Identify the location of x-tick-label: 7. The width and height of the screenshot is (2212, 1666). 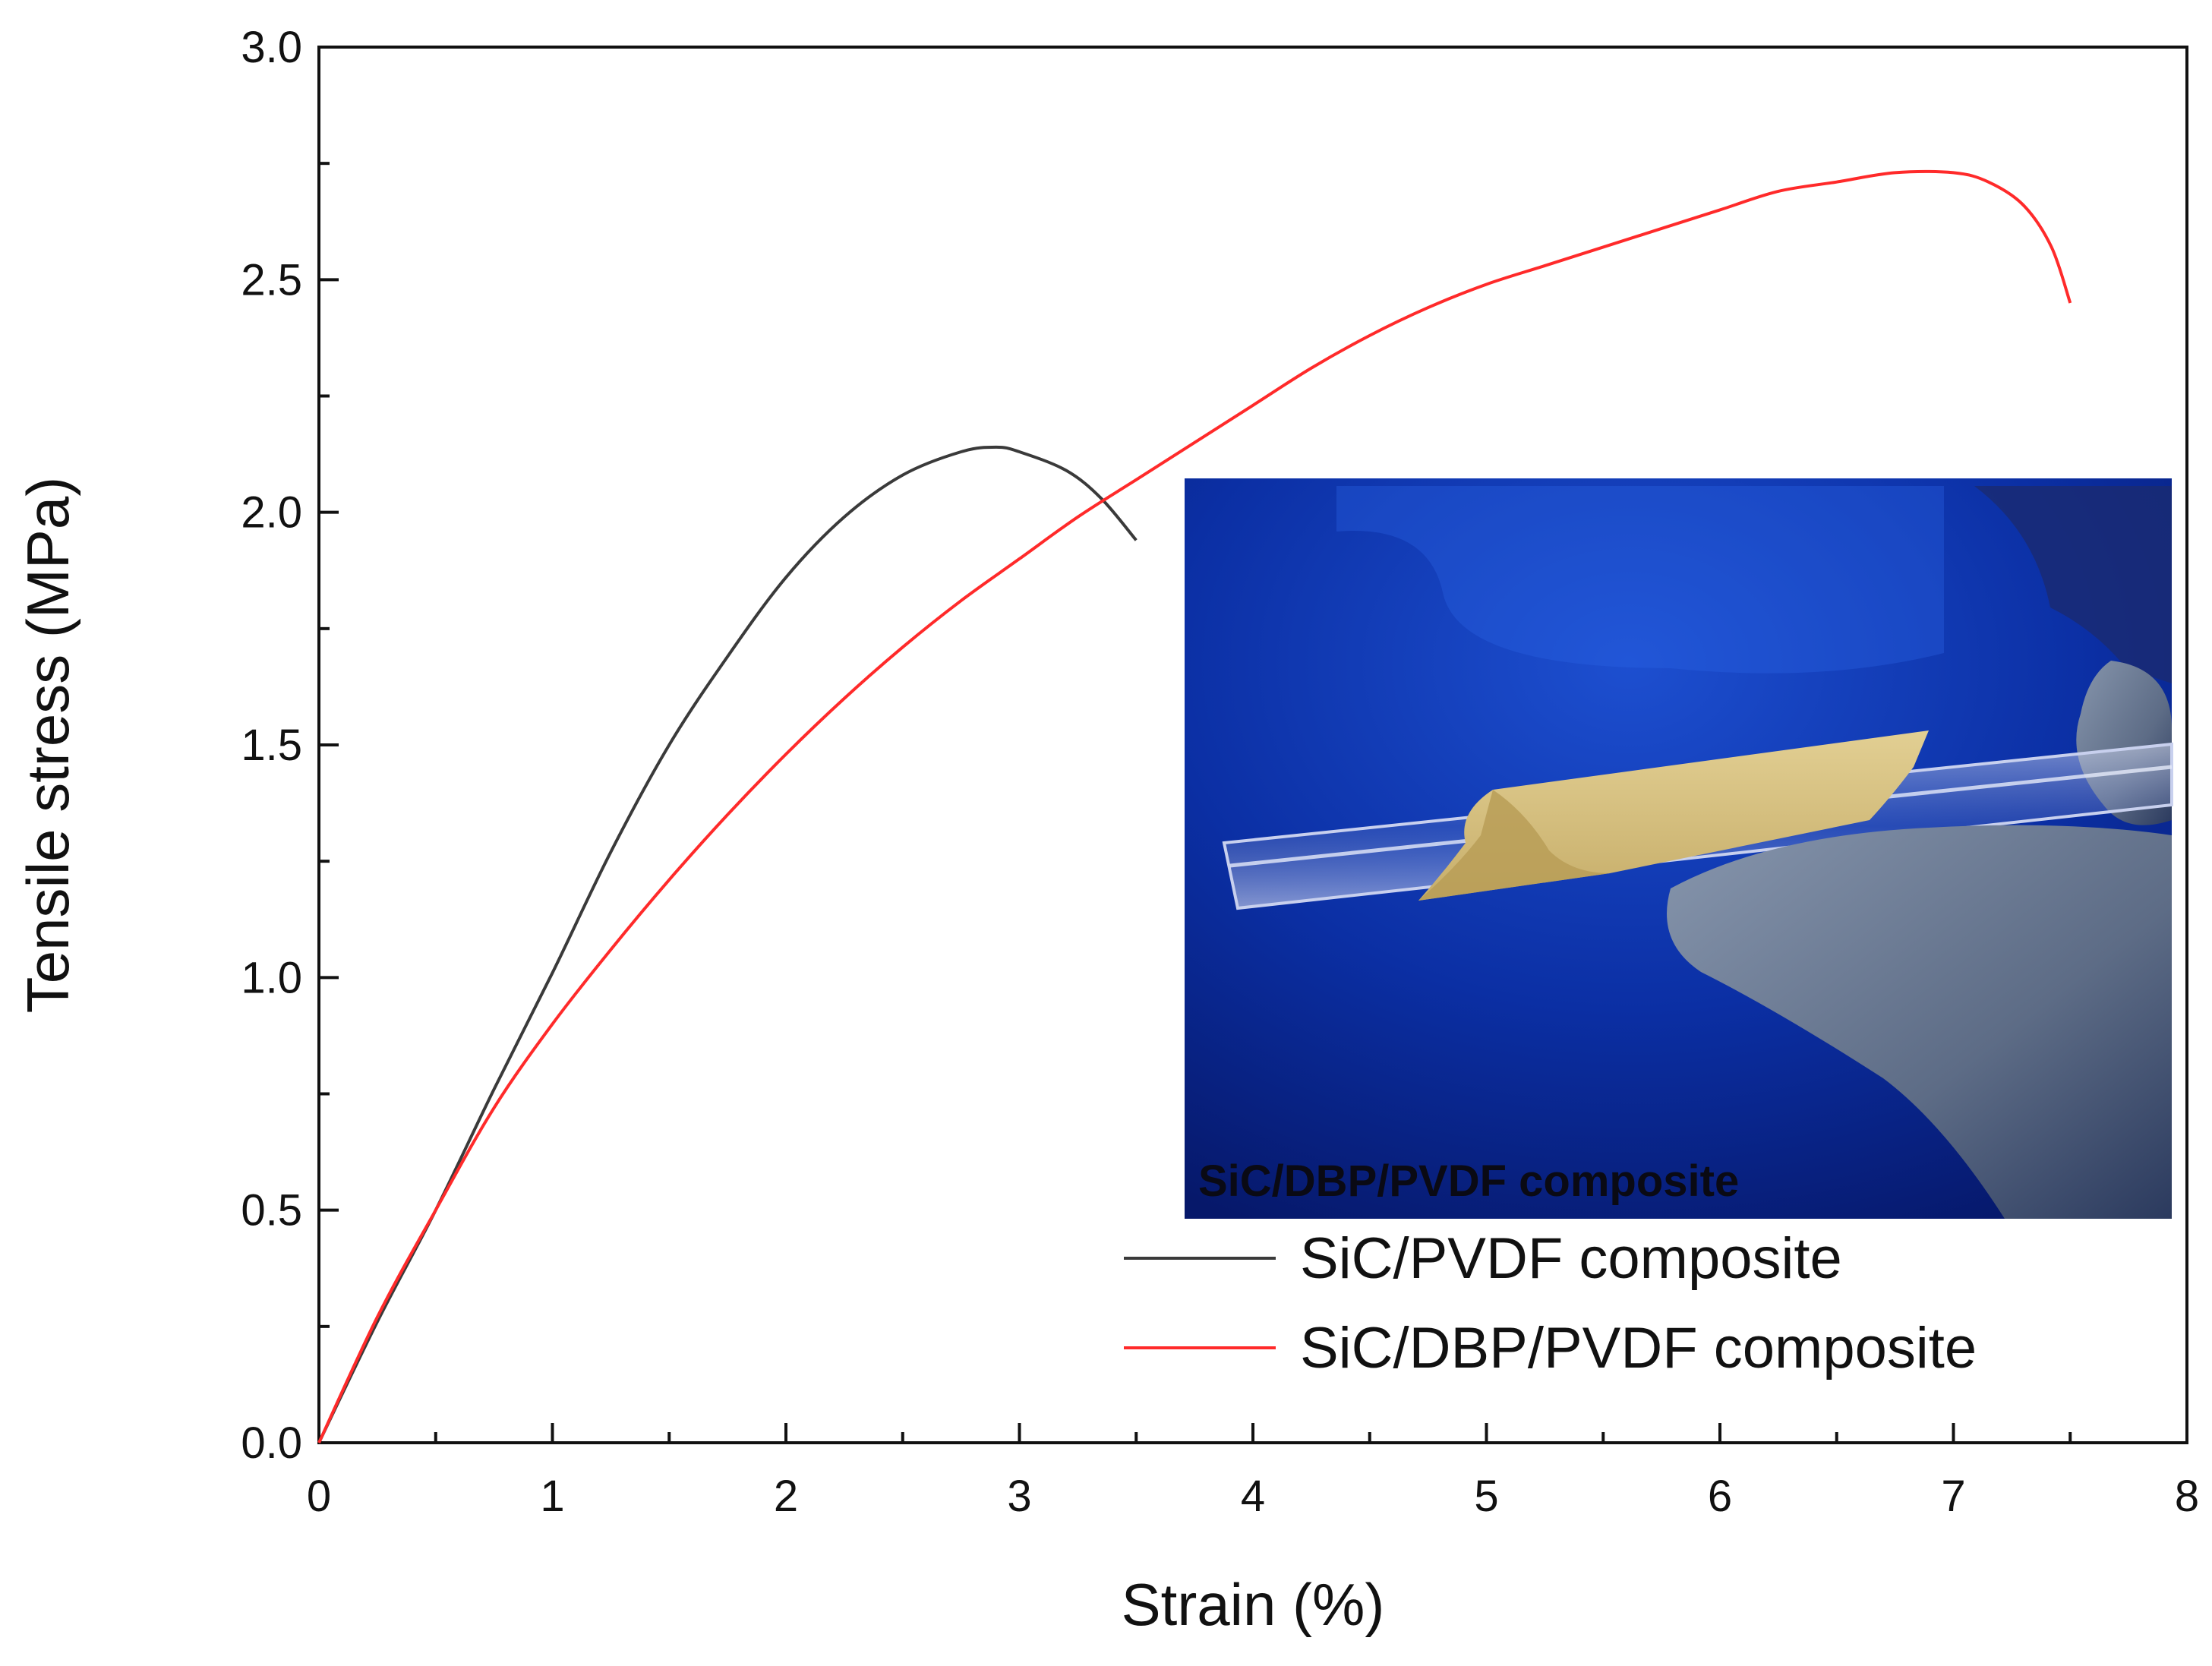
(1953, 1496).